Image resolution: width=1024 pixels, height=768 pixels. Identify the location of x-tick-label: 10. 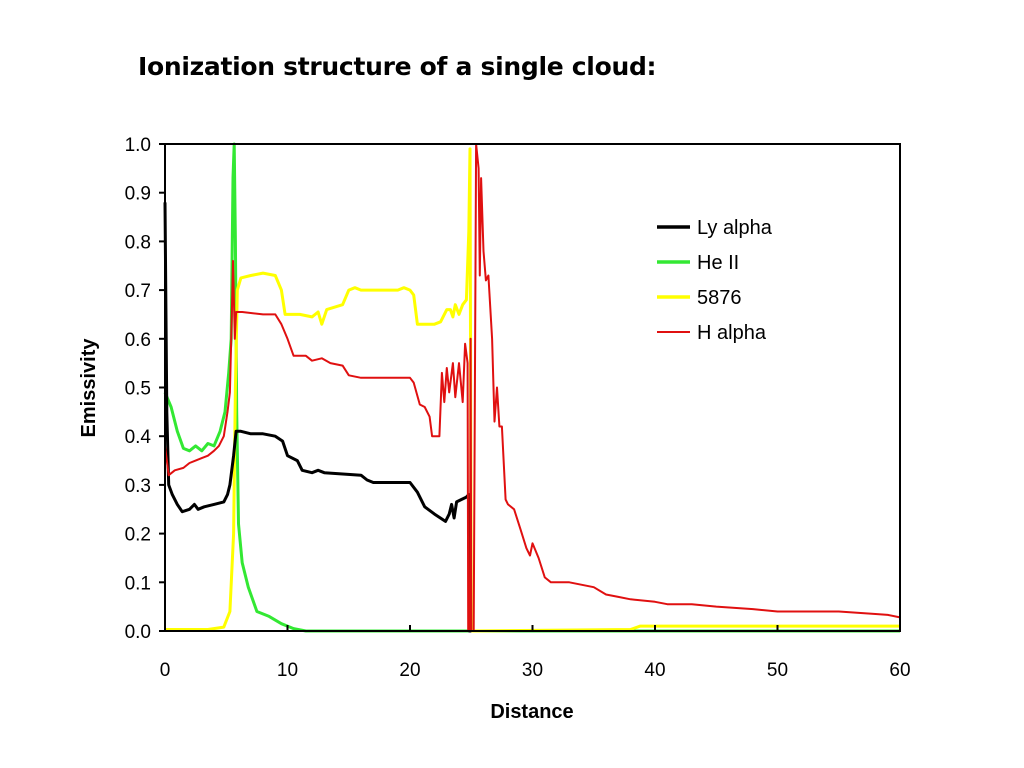
(287, 670).